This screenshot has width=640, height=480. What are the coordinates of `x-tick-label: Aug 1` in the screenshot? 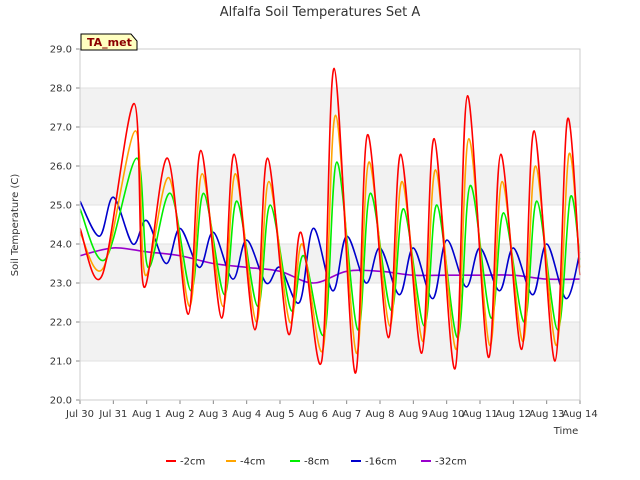 It's located at (146, 414).